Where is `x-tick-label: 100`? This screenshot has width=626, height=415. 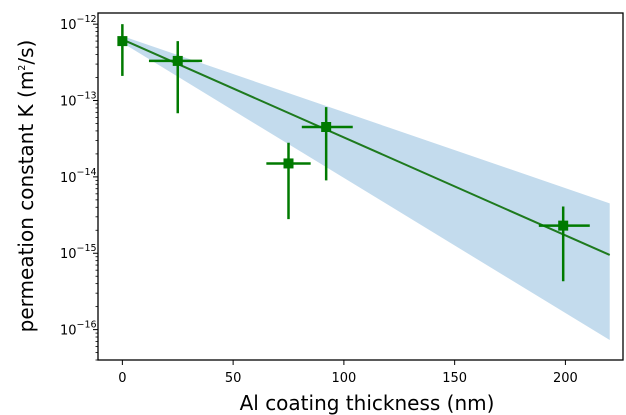 x-tick-label: 100 is located at coordinates (343, 378).